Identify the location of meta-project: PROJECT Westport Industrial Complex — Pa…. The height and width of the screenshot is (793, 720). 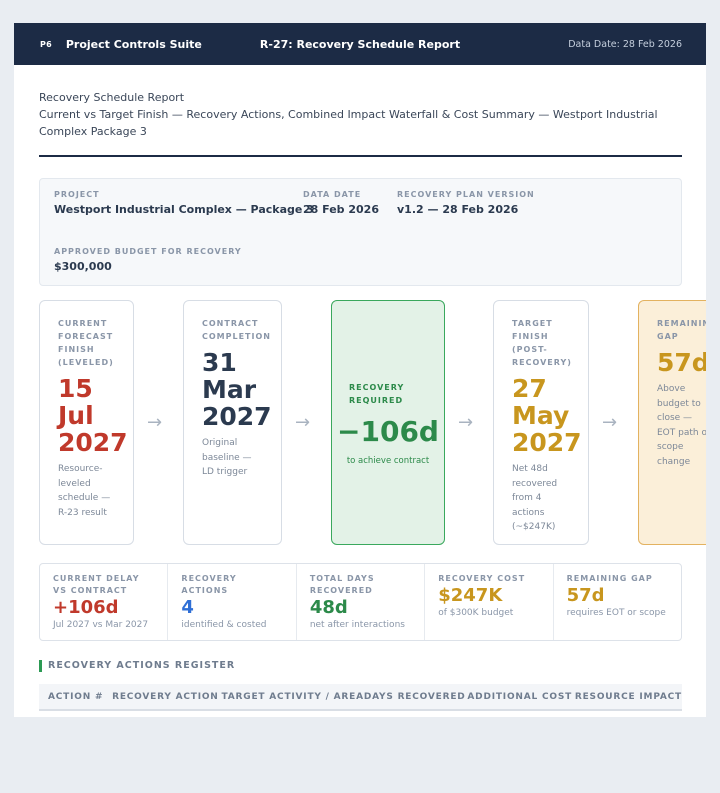
(184, 203).